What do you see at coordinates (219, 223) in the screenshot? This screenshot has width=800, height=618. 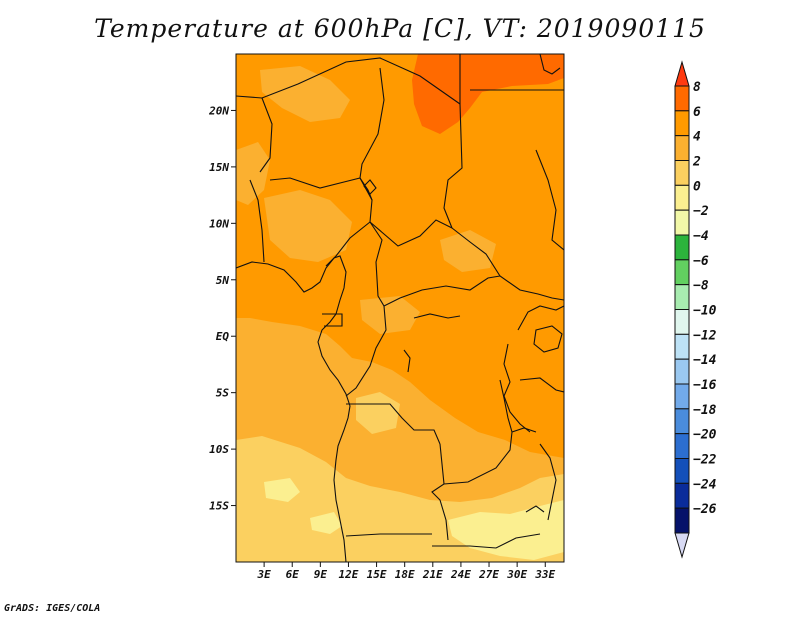 I see `lat-tick-label: 10N` at bounding box center [219, 223].